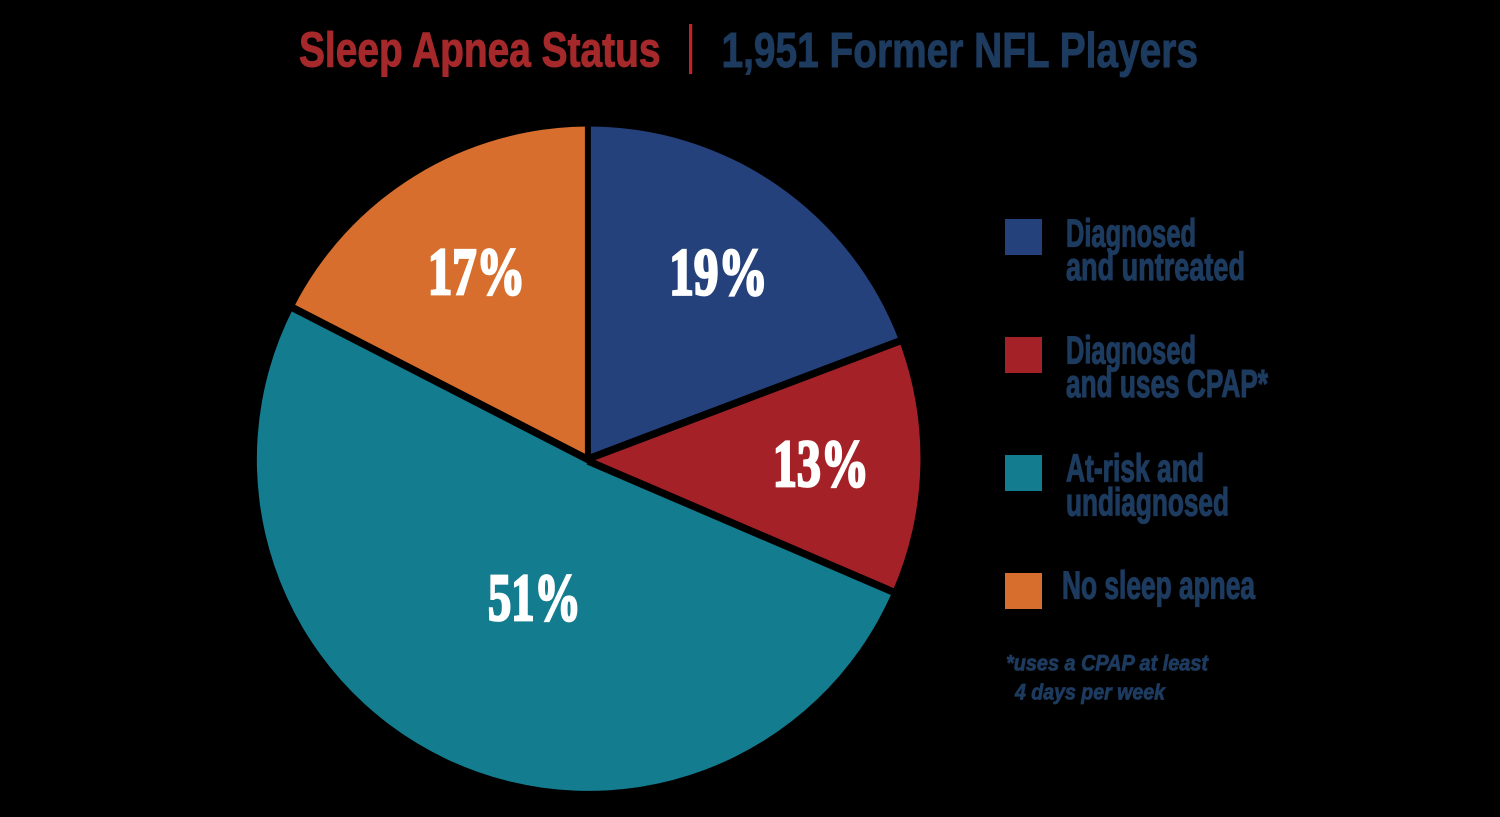 The image size is (1500, 817). I want to click on svg-text: 51%, so click(534, 598).